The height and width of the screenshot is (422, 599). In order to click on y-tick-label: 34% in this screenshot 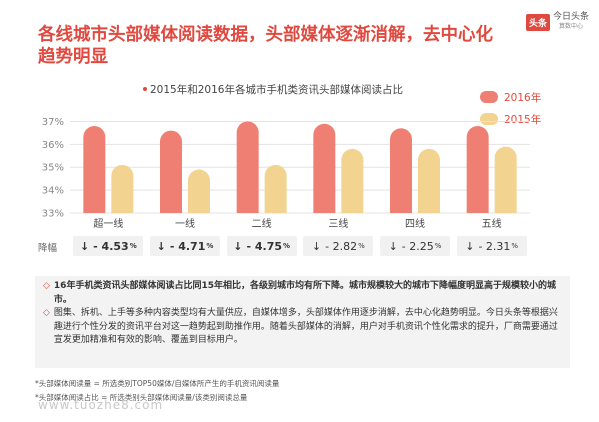, I will do `click(53, 191)`.